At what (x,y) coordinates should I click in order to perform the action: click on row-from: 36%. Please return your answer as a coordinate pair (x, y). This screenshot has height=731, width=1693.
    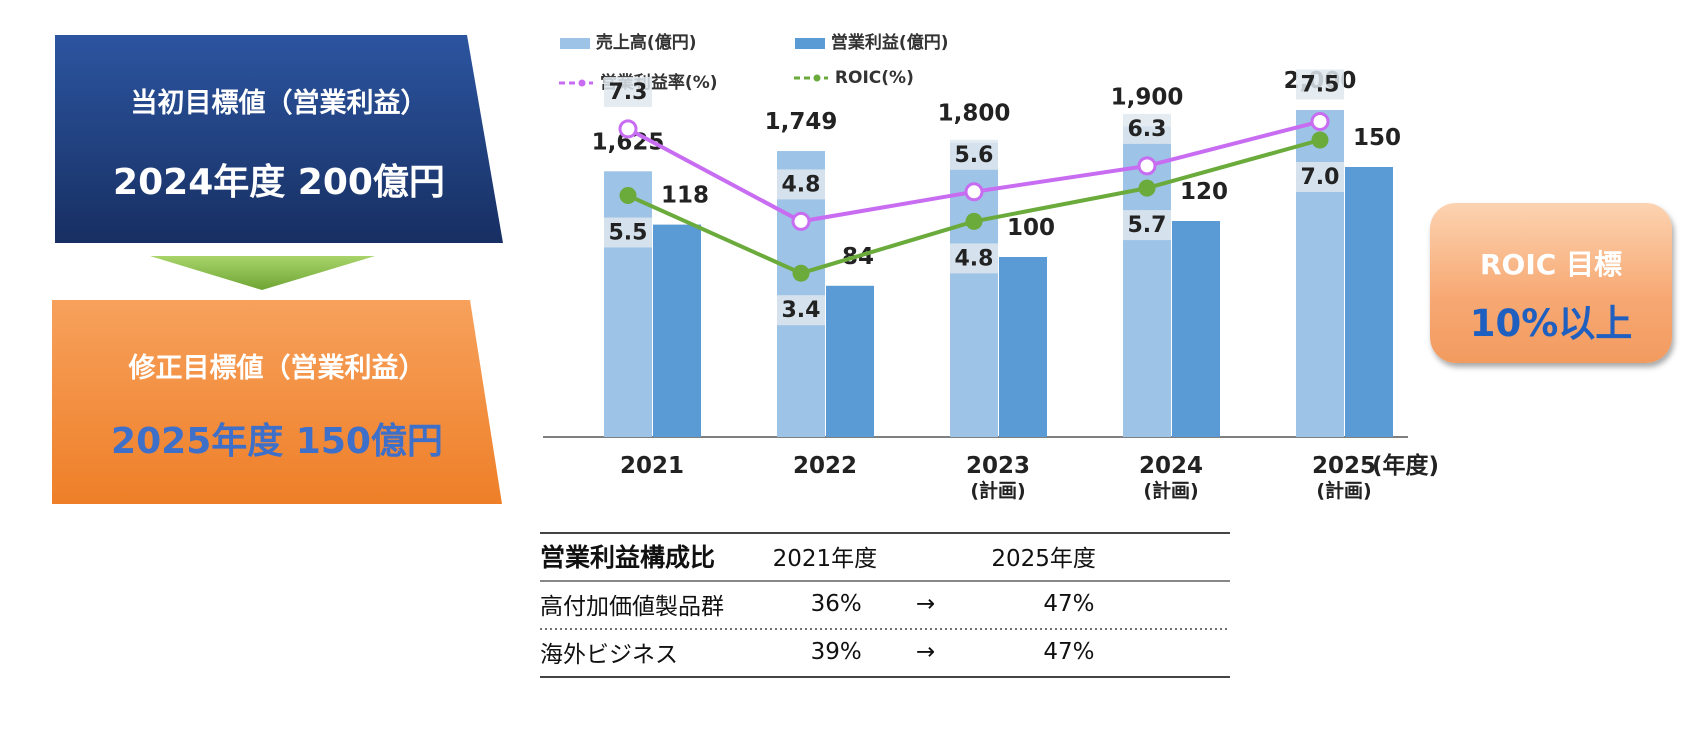
    Looking at the image, I should click on (836, 604).